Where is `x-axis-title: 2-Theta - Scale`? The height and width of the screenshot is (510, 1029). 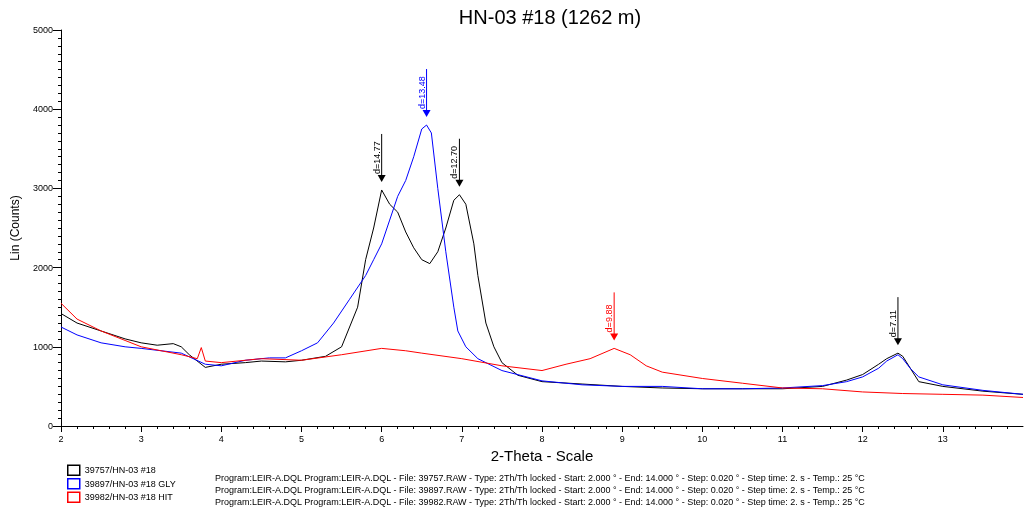
x-axis-title: 2-Theta - Scale is located at coordinates (542, 455).